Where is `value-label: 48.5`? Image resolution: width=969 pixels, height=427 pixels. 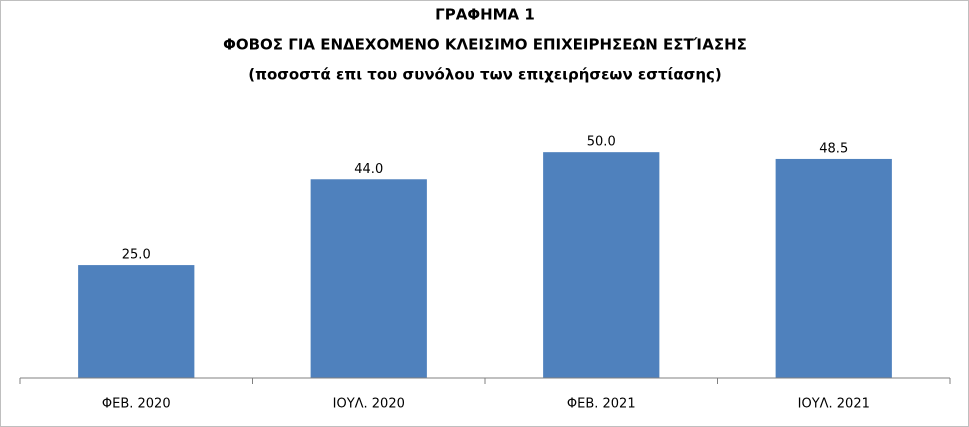
value-label: 48.5 is located at coordinates (833, 148).